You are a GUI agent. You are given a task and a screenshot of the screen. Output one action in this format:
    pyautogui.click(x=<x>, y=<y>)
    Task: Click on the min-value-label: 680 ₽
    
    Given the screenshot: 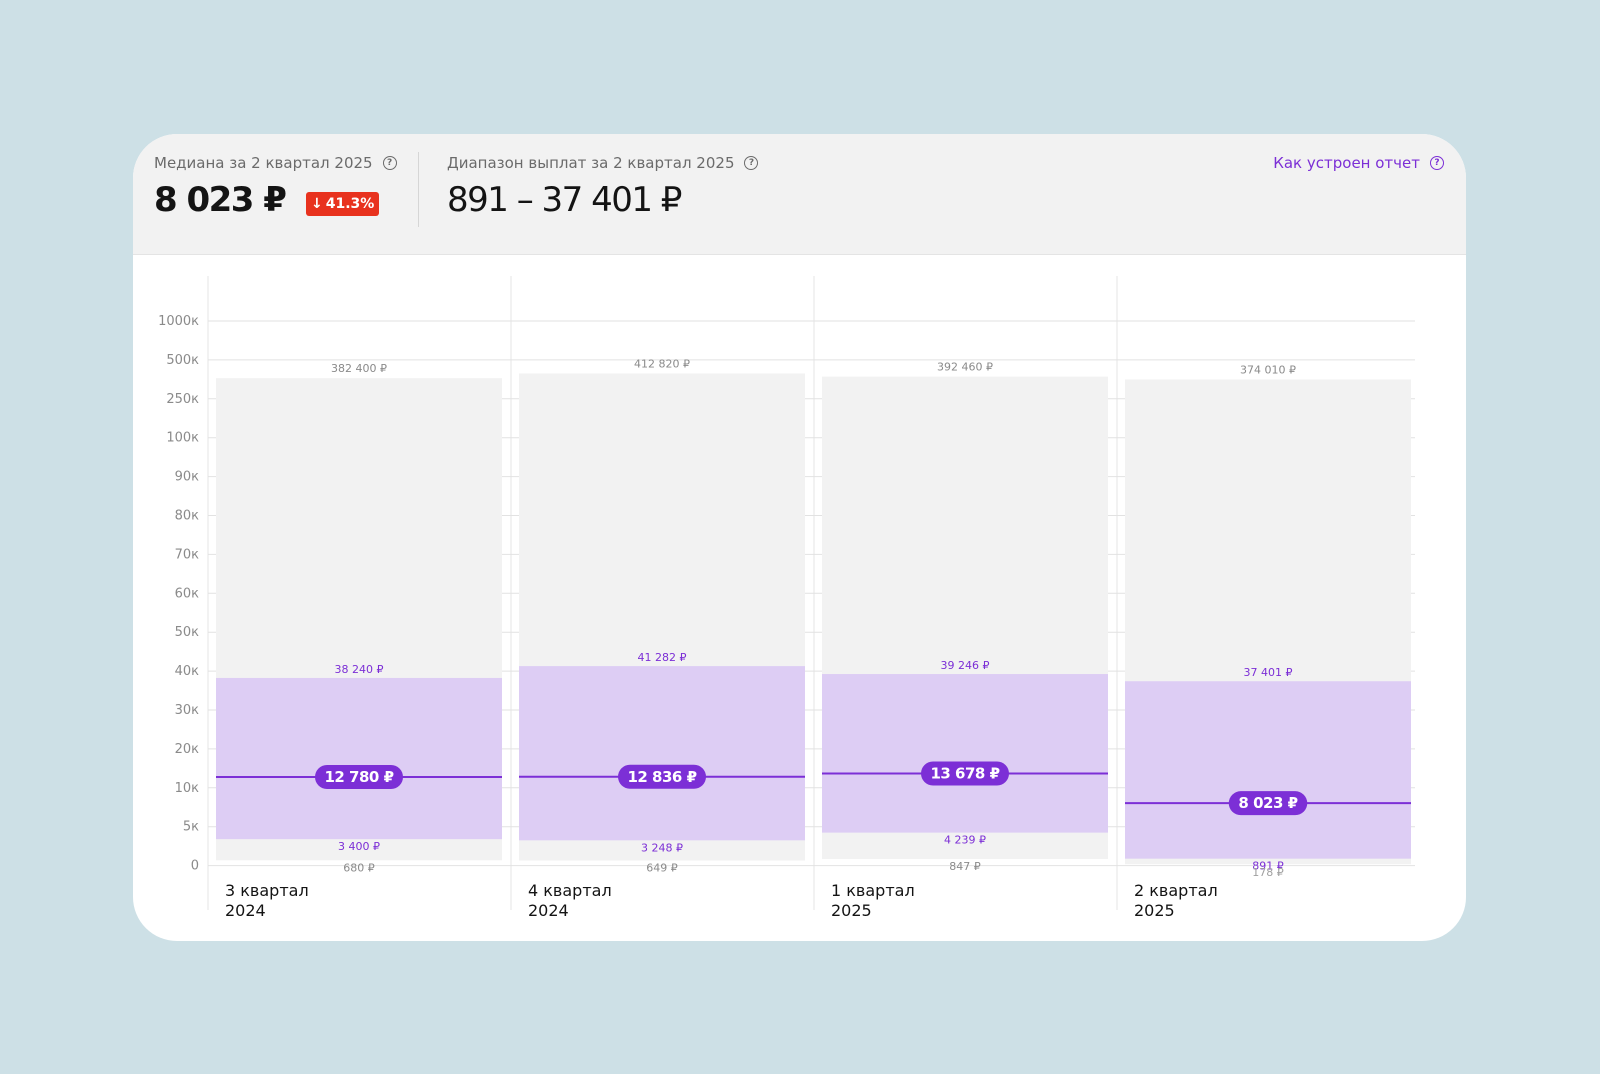 What is the action you would take?
    pyautogui.click(x=359, y=867)
    